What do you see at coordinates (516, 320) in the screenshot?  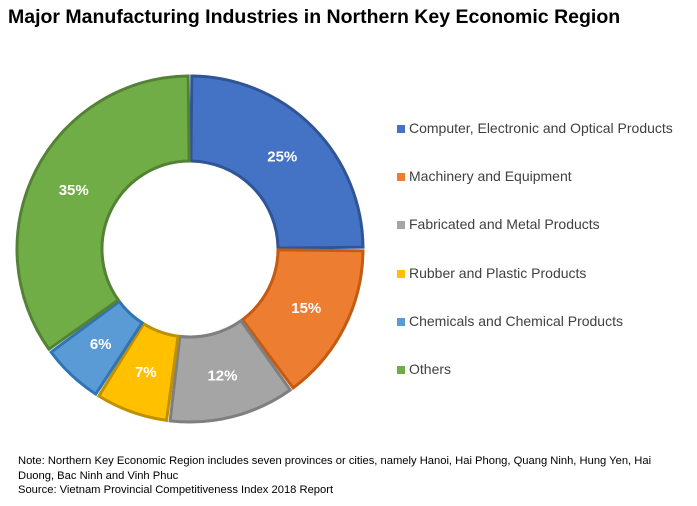 I see `legend-label-4: Chemicals and Chemical Products` at bounding box center [516, 320].